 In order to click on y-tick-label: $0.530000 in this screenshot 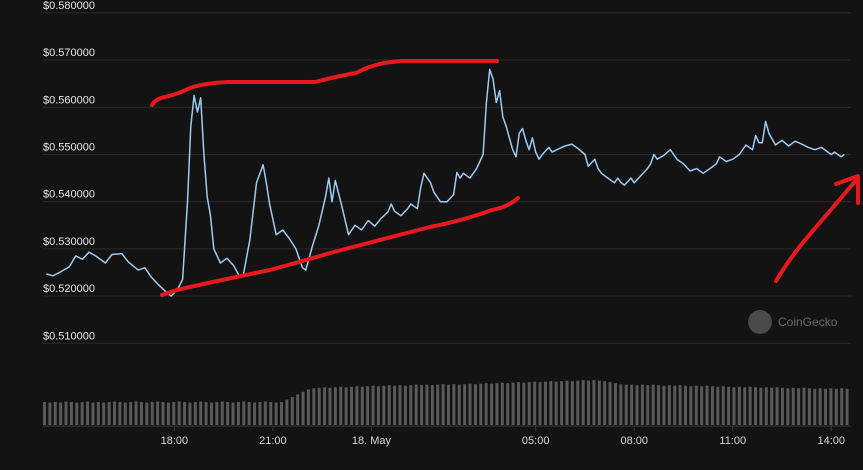, I will do `click(69, 242)`.